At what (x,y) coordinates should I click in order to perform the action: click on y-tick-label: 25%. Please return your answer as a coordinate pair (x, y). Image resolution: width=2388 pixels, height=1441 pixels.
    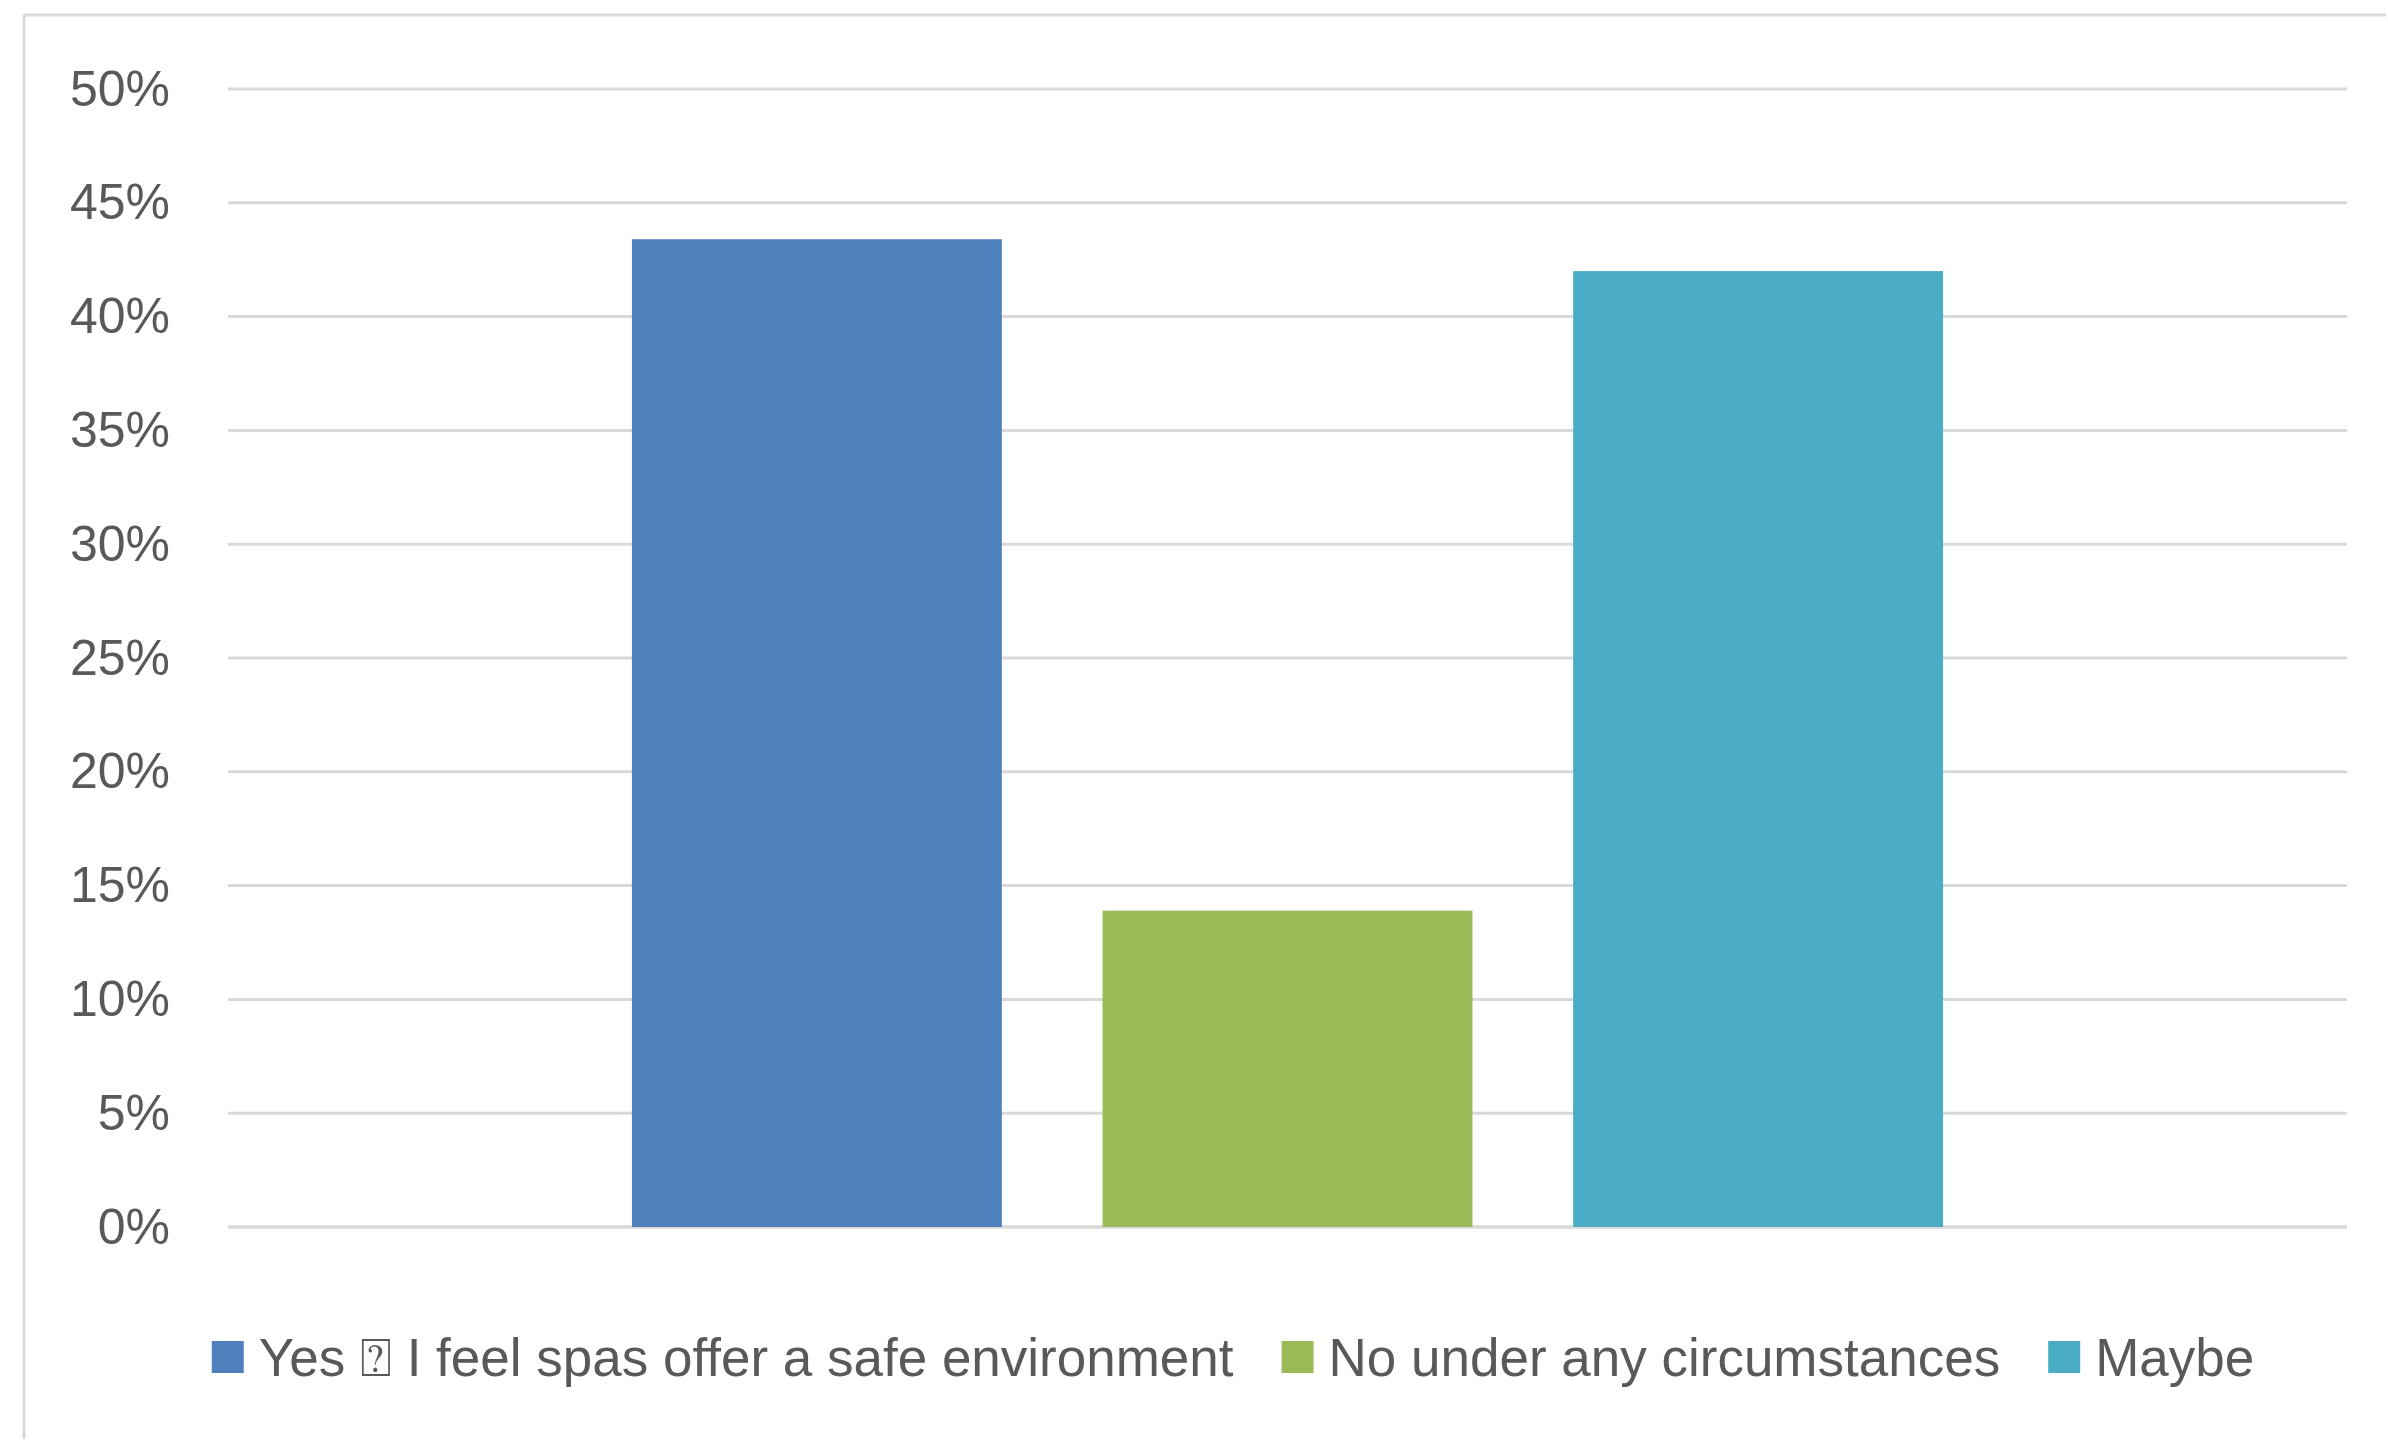
    Looking at the image, I should click on (119, 657).